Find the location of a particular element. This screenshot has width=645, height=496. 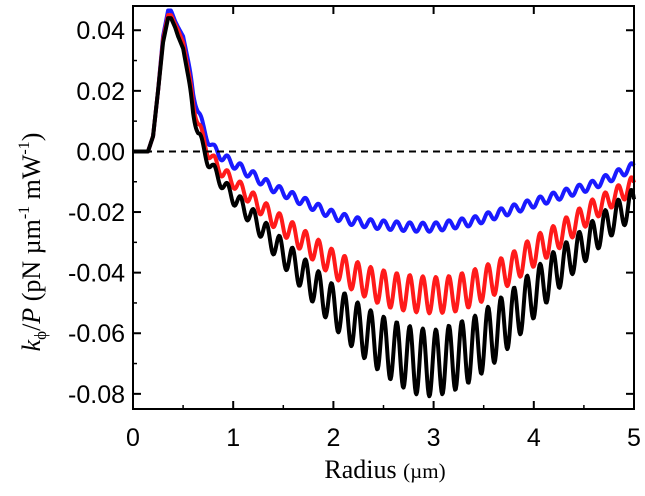

x-tick-label: 0 is located at coordinates (133, 438).